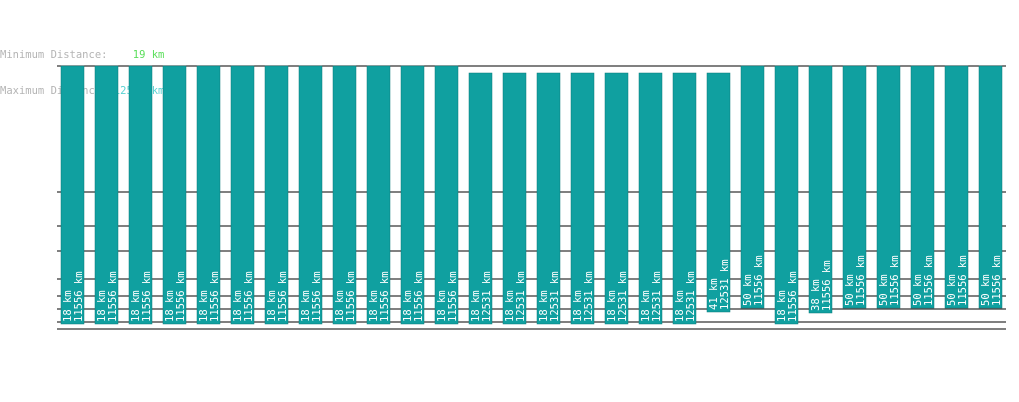 This screenshot has height=402, width=1019. I want to click on min-distance-label: Minimum Distance:, so click(54, 55).